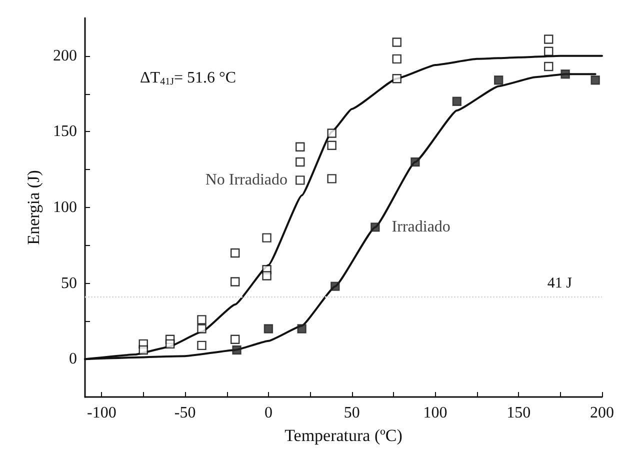 This screenshot has height=461, width=624. What do you see at coordinates (34, 207) in the screenshot?
I see `y-axis-title: Energia (J)` at bounding box center [34, 207].